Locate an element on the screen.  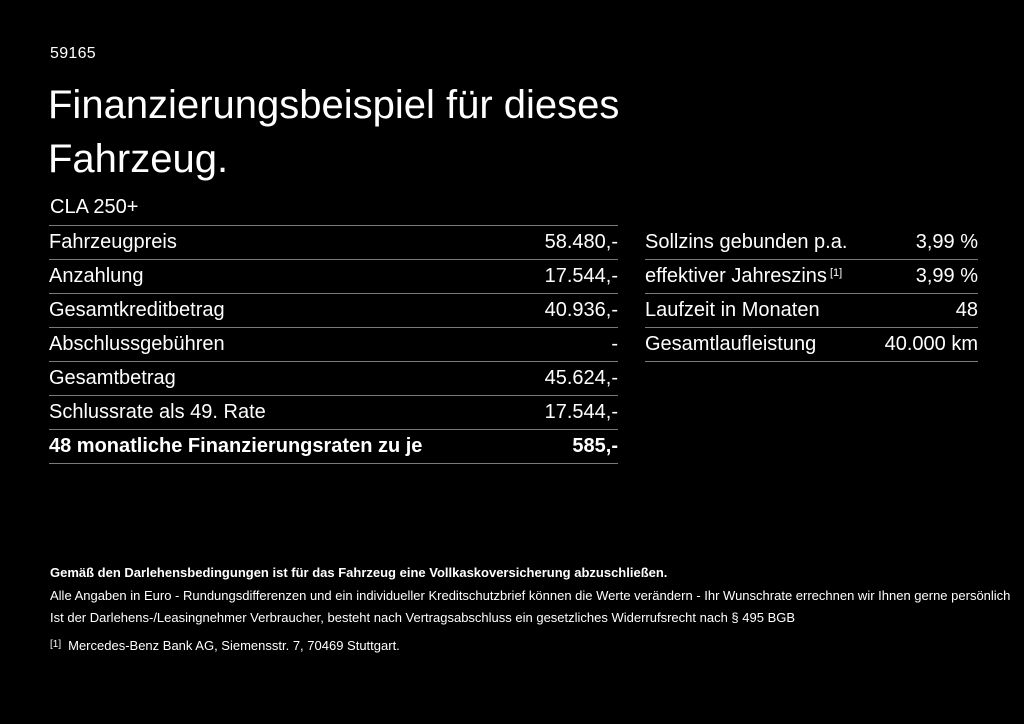
row-label: Schlussrate als 49. Rate is located at coordinates (157, 412).